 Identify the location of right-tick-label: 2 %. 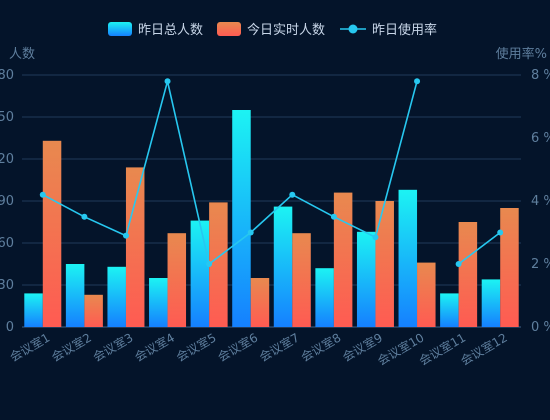
(540, 264).